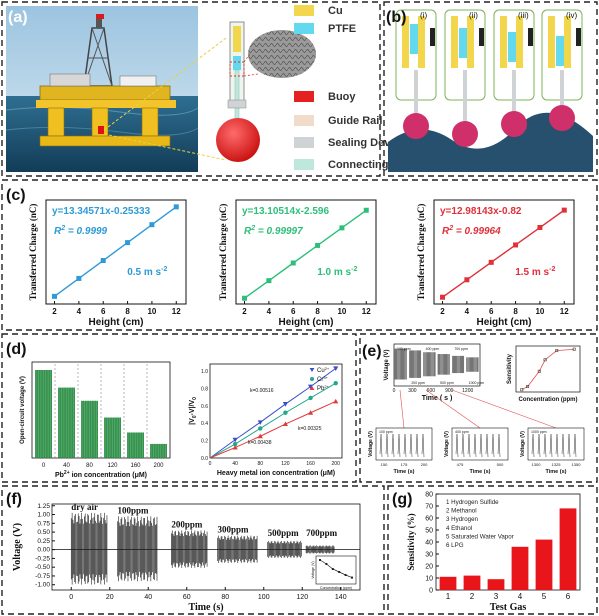  What do you see at coordinates (372, 351) in the screenshot?
I see `panel-label-e: (e)` at bounding box center [372, 351].